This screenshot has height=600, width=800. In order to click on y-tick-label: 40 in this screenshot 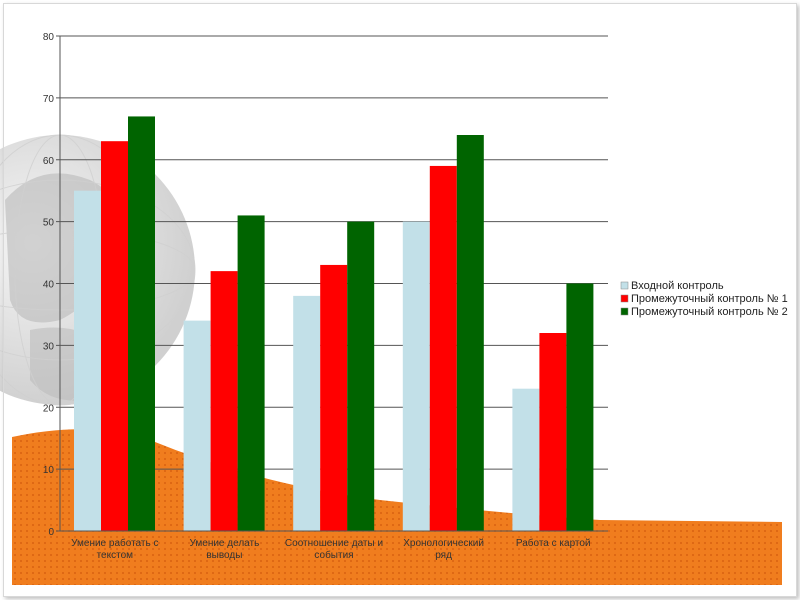, I will do `click(49, 285)`.